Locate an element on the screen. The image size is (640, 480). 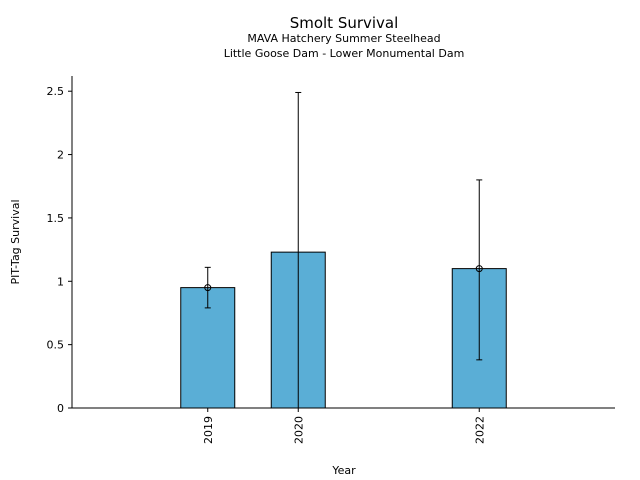
y-tick-label: 2 is located at coordinates (60, 155).